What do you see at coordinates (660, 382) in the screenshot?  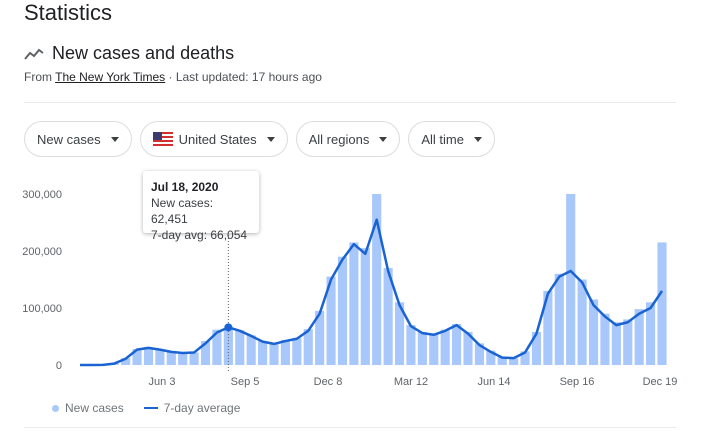 I see `x-tick-label: Dec 19` at bounding box center [660, 382].